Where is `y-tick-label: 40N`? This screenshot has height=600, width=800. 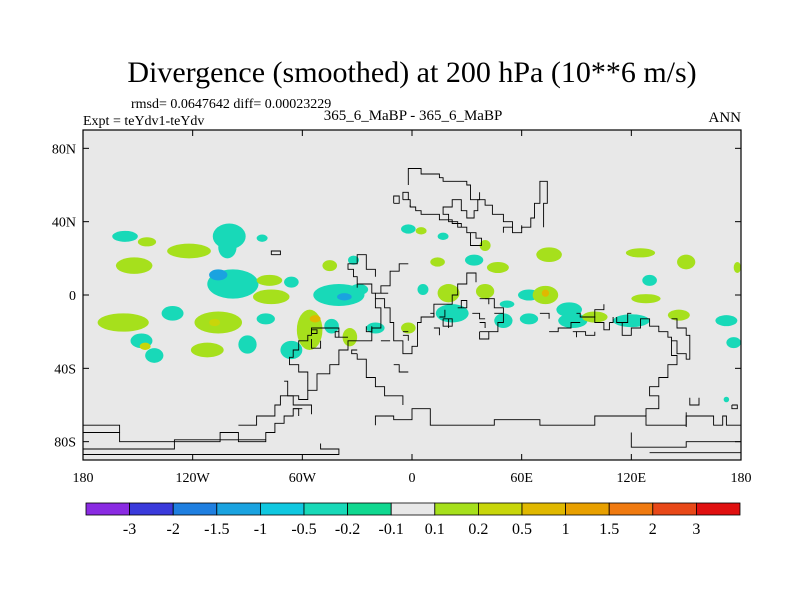
y-tick-label: 40N is located at coordinates (64, 223).